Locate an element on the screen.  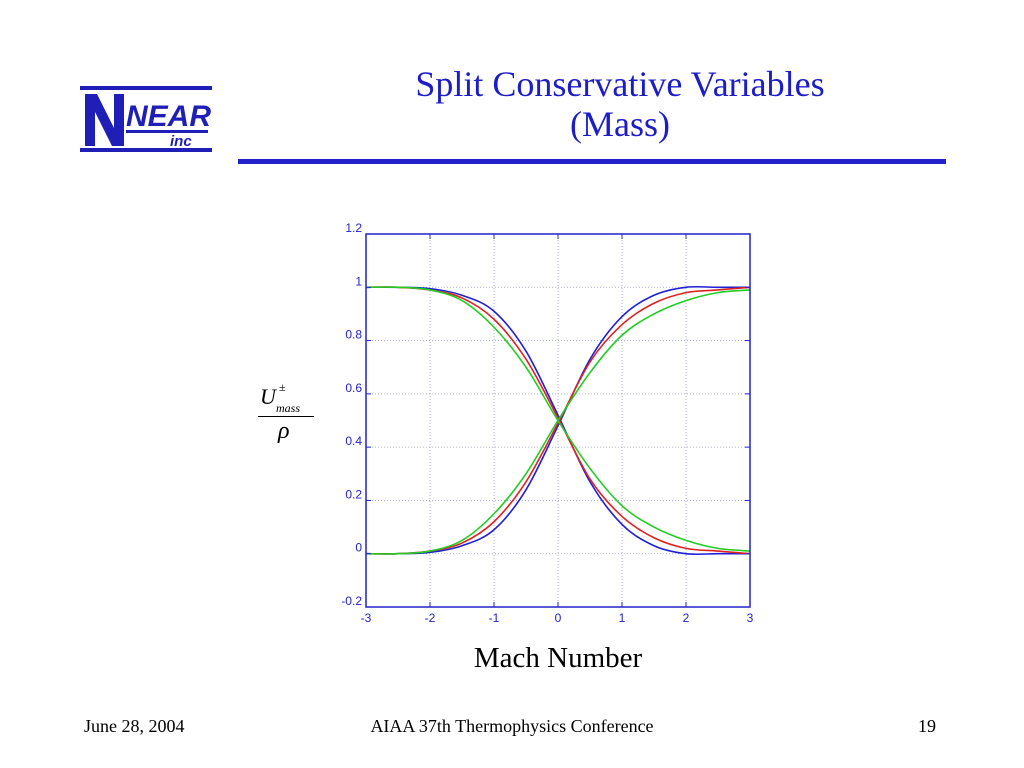
slide-title: Split Conservative Variables (Mass) is located at coordinates (620, 104).